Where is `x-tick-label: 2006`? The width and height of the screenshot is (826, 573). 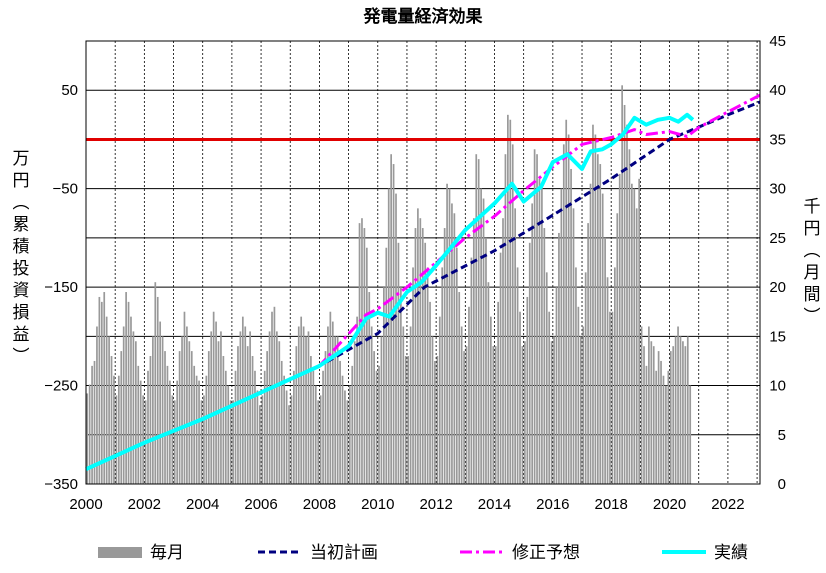
x-tick-label: 2006 is located at coordinates (260, 504).